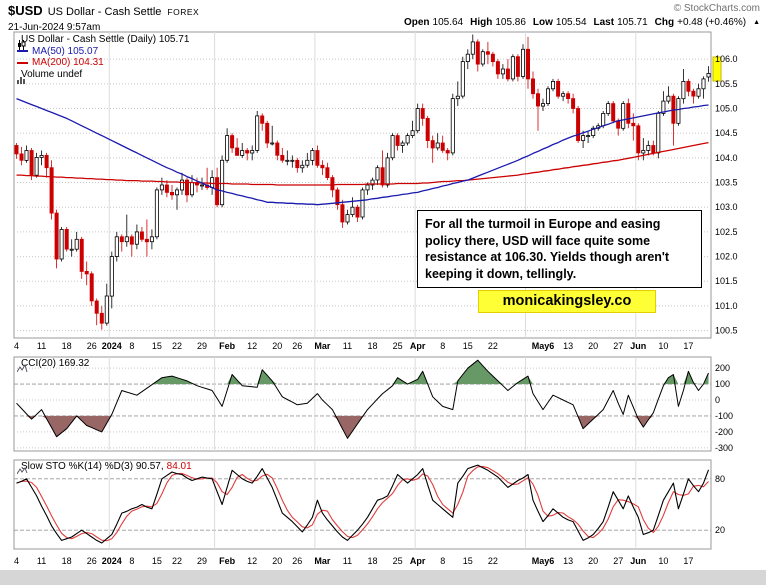 This screenshot has height=585, width=766. What do you see at coordinates (720, 504) in the screenshot?
I see `sto-axis-labels: 80 20` at bounding box center [720, 504].